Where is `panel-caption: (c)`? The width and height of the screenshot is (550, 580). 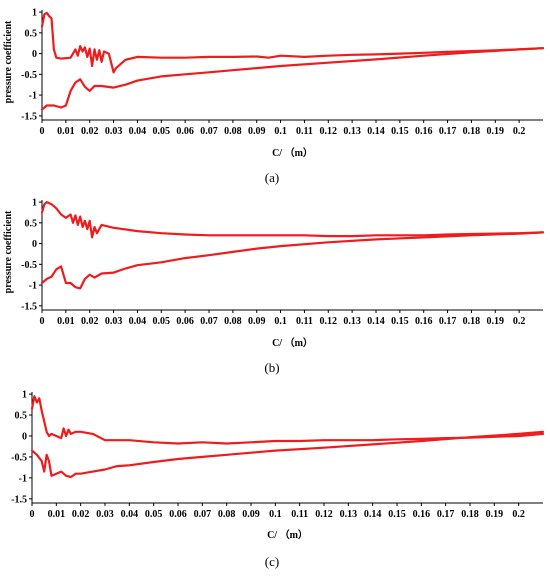
panel-caption: (c) is located at coordinates (272, 561).